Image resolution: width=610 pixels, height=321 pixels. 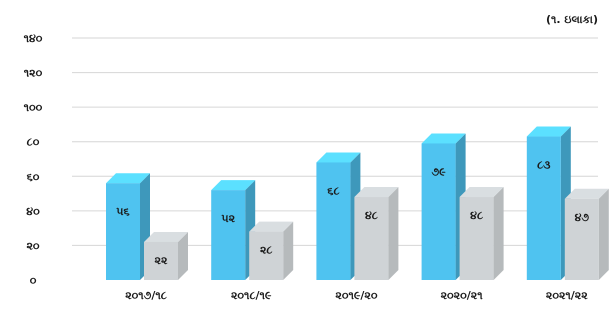 I want to click on bar-value-label: ૮૩, so click(x=544, y=165).